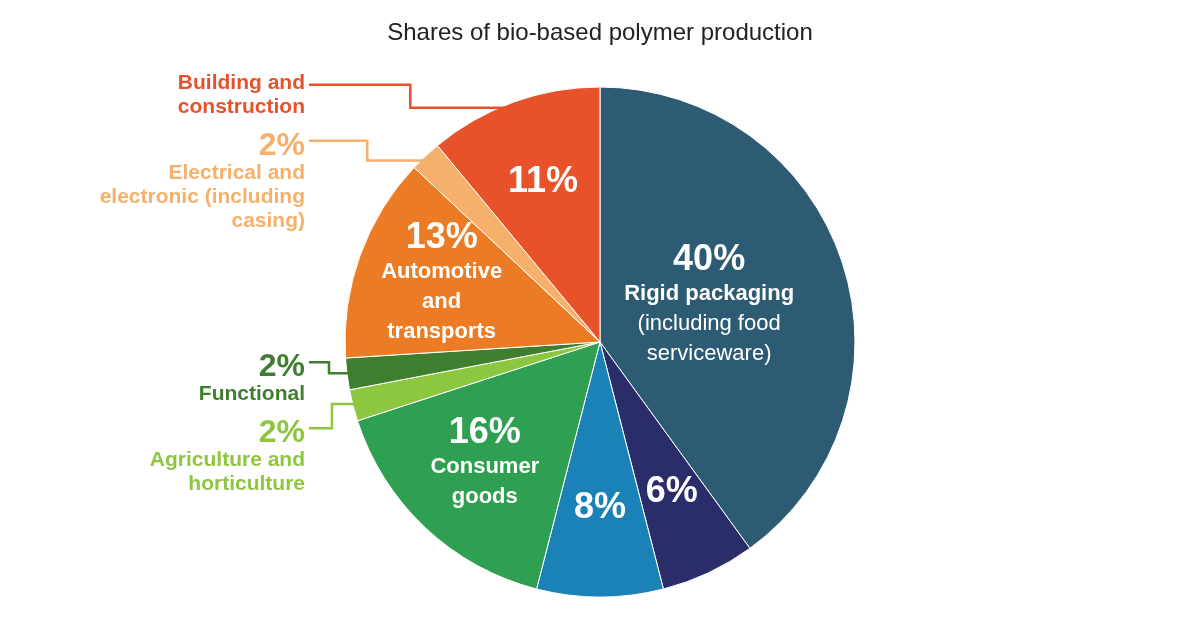 The height and width of the screenshot is (630, 1200). What do you see at coordinates (484, 430) in the screenshot?
I see `data-label: 16%` at bounding box center [484, 430].